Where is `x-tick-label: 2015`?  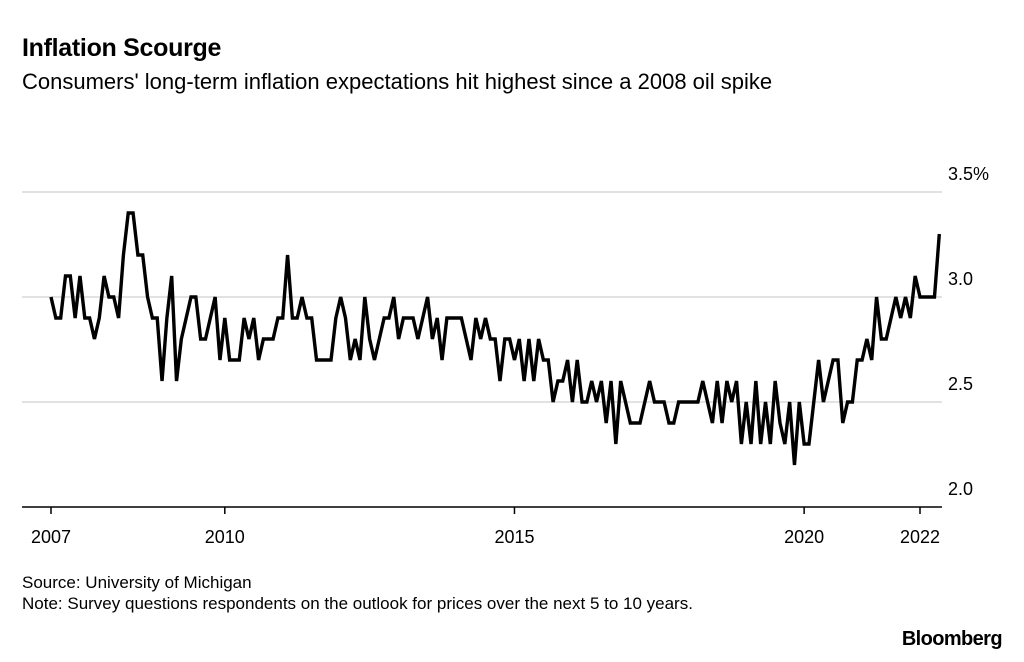
x-tick-label: 2015 is located at coordinates (514, 537).